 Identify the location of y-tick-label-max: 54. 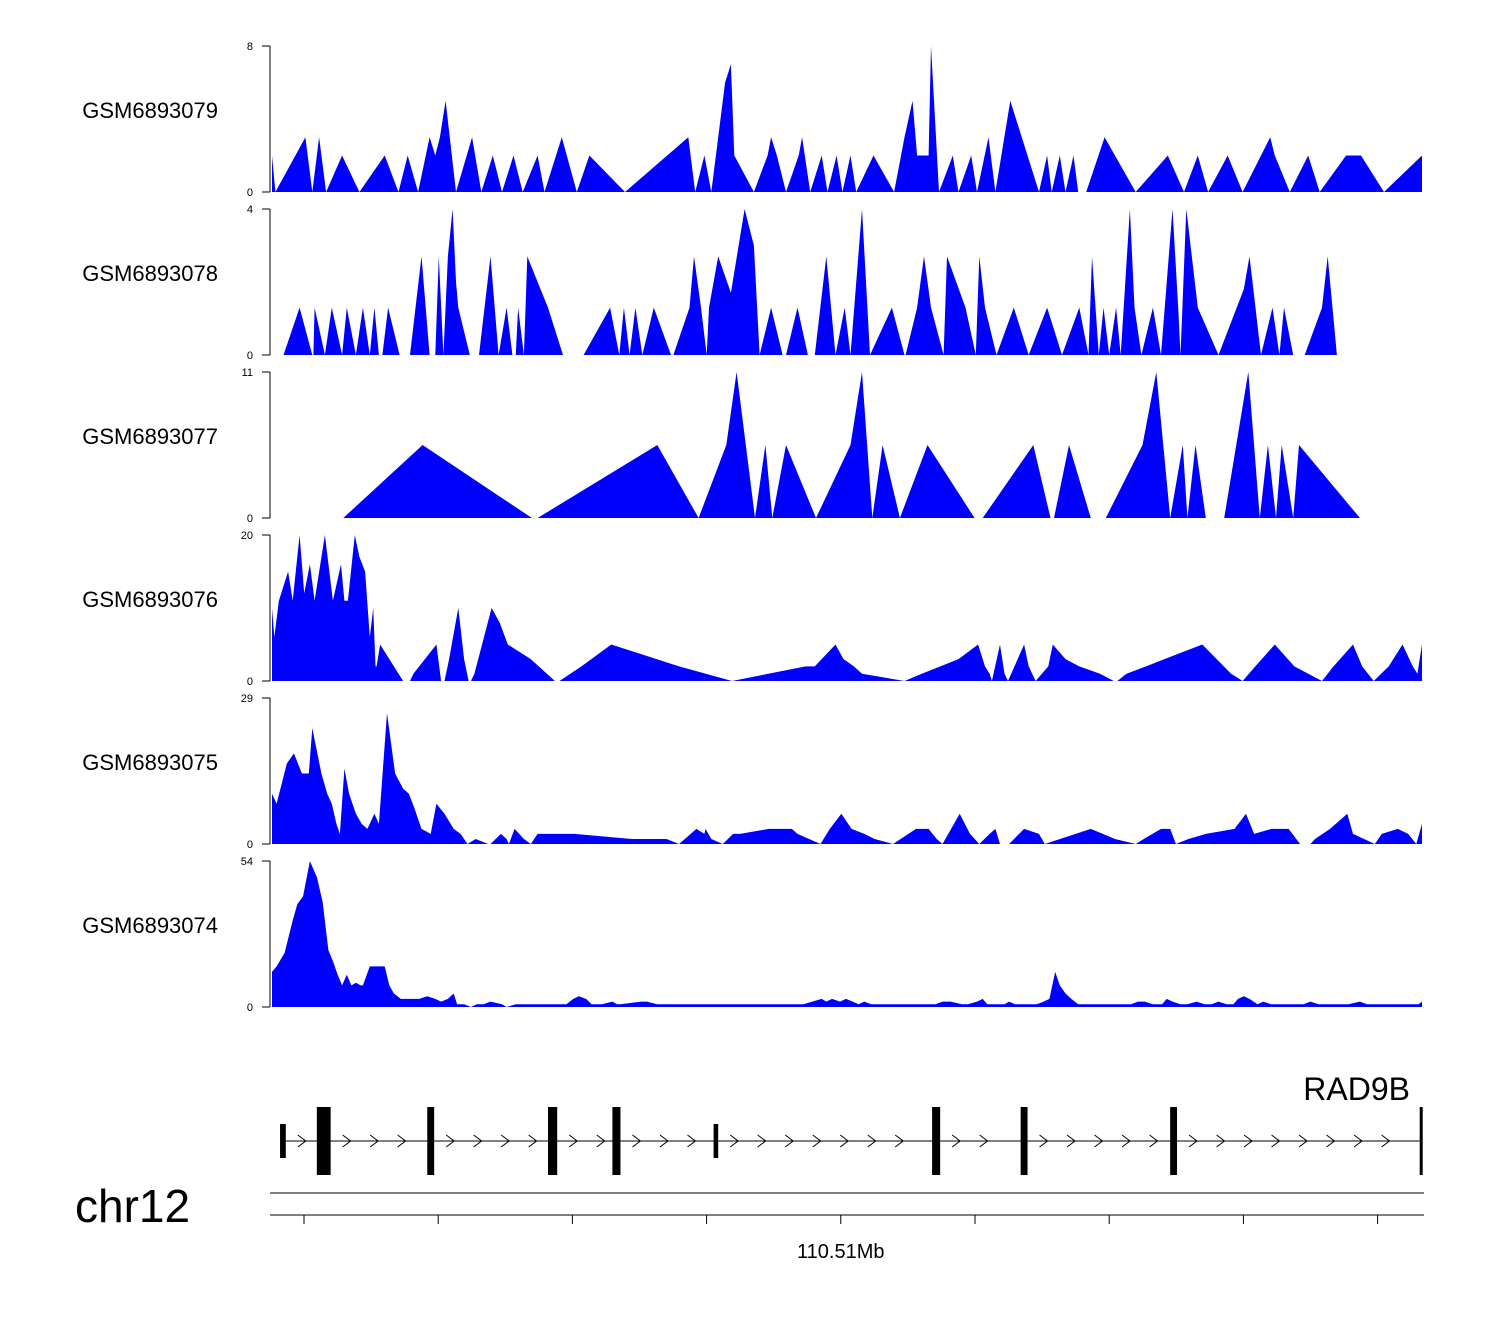
(247, 862).